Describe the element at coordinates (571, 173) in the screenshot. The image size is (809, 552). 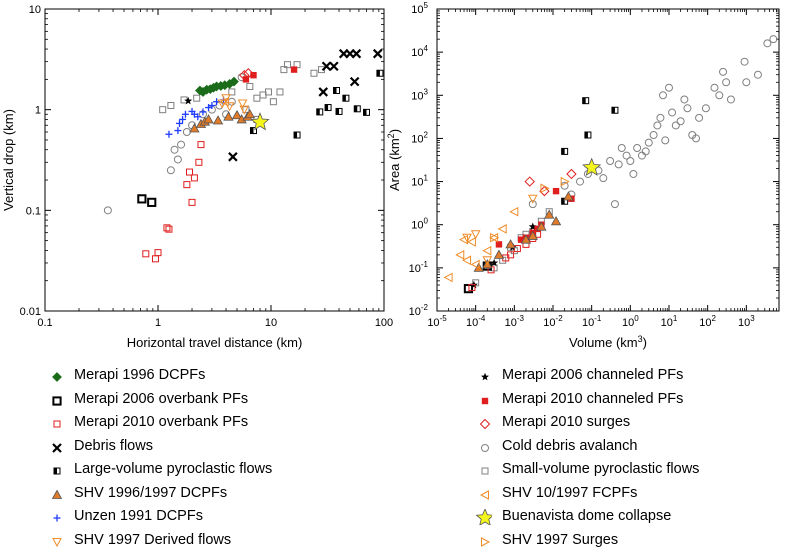
I see `point-m10s` at that location.